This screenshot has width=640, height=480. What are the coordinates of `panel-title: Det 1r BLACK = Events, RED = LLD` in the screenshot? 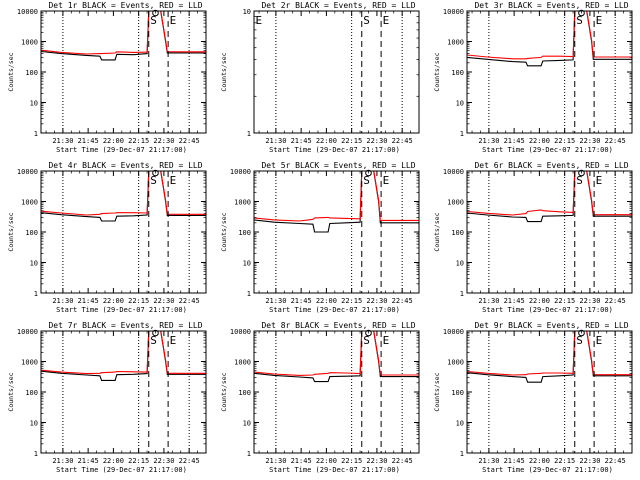 It's located at (125, 5).